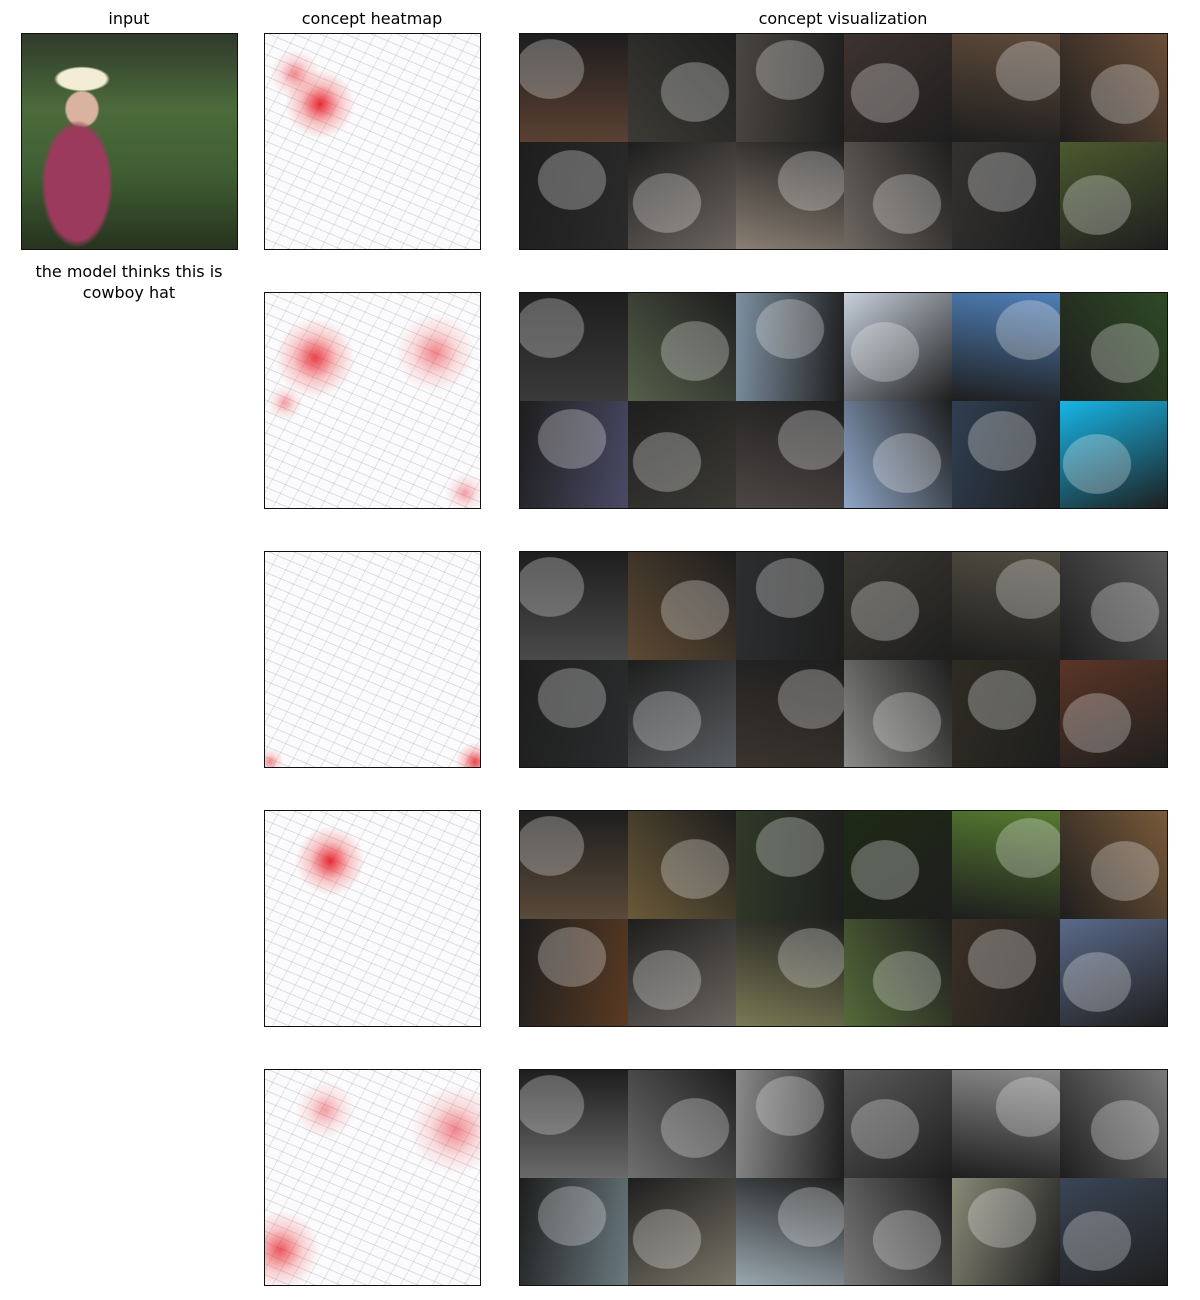 The width and height of the screenshot is (1200, 1300). Describe the element at coordinates (843, 18) in the screenshot. I see `column-header: concept visualization` at that location.